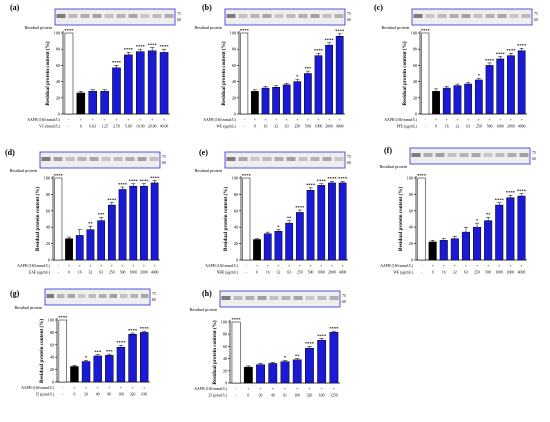 The image size is (550, 422). Describe the element at coordinates (499, 273) in the screenshot. I see `dose-tick-label: 1000` at that location.